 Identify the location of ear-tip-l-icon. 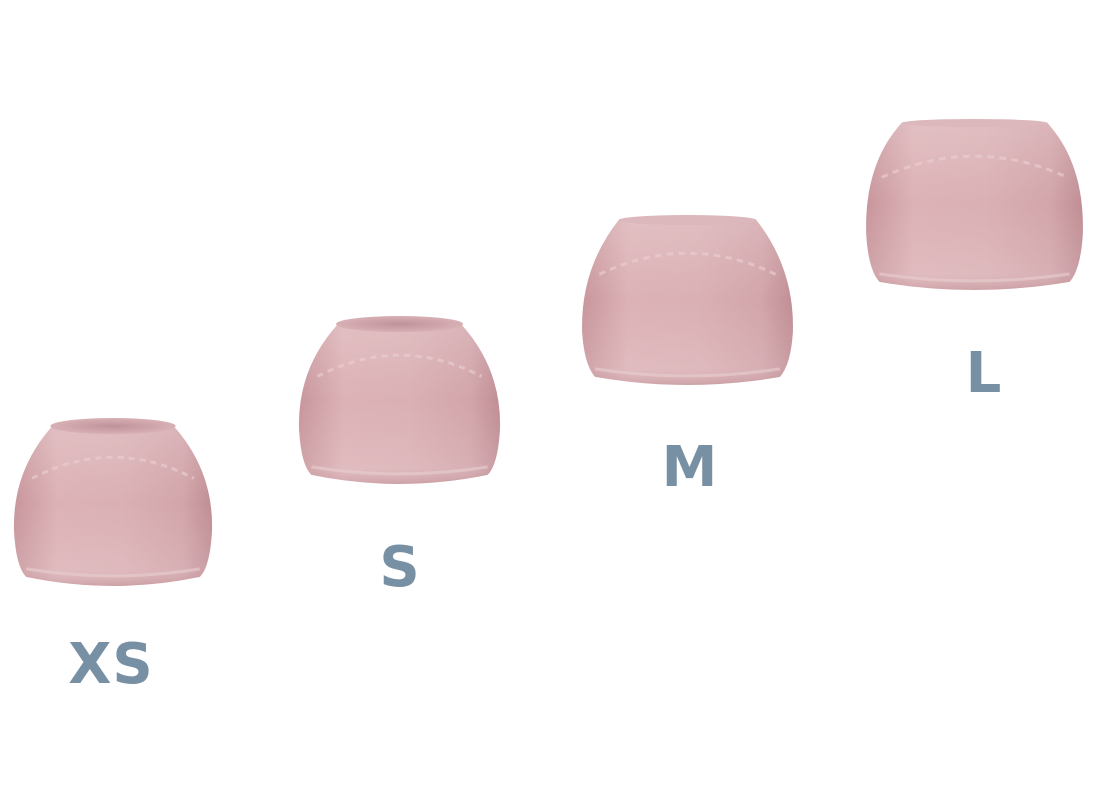
(974, 207).